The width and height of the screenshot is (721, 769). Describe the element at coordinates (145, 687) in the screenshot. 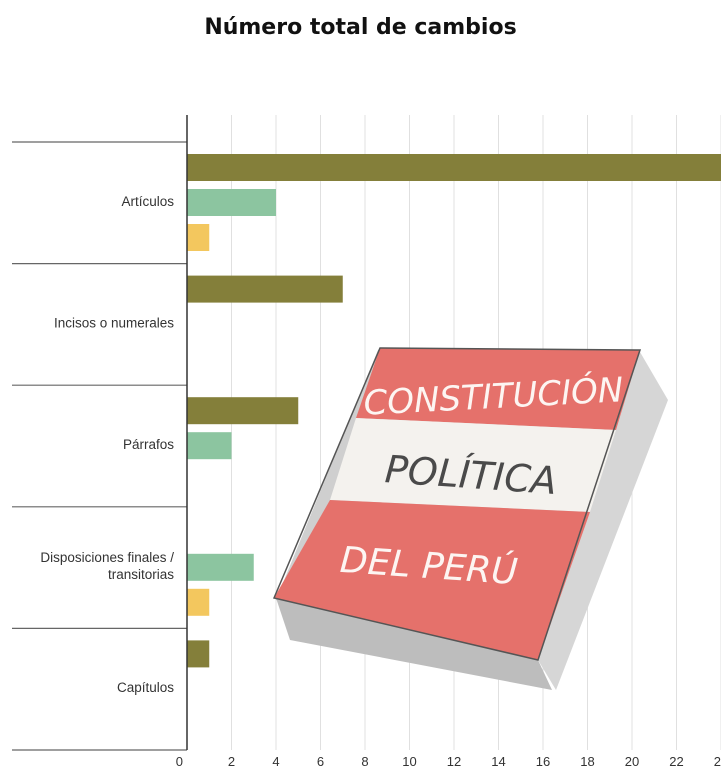

I see `category-label: Capítulos` at that location.